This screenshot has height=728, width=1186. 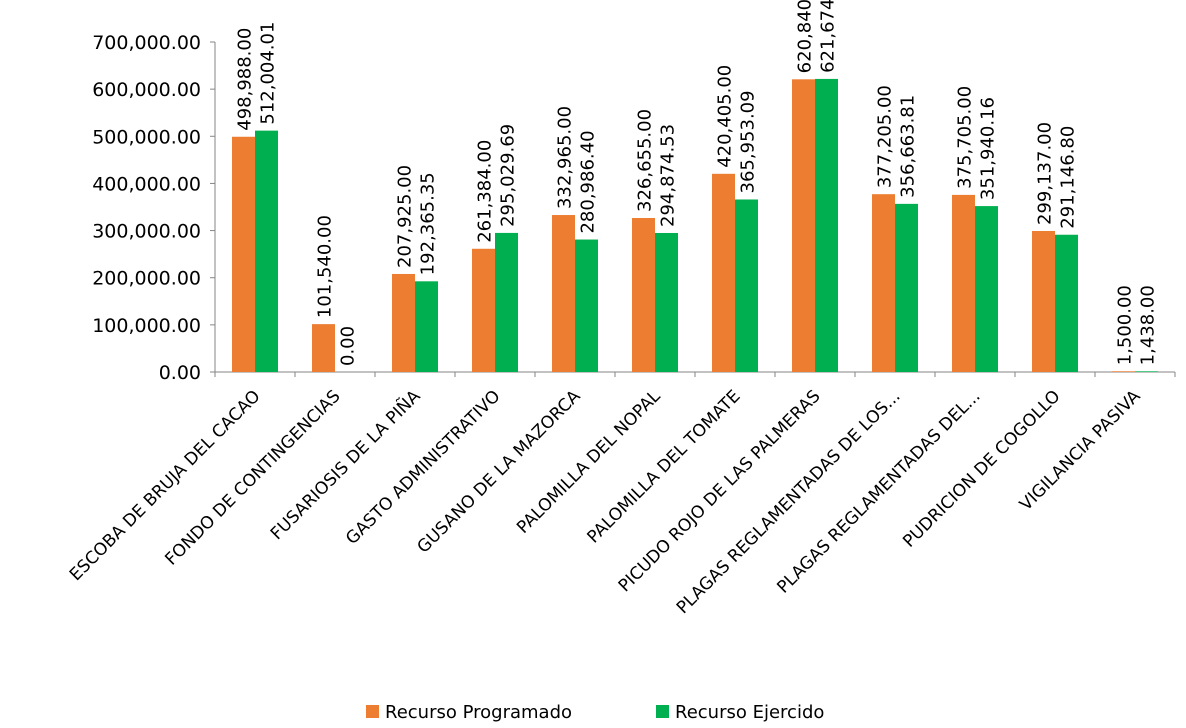 I want to click on category-label: GUSANO DE LA MAZORCA, so click(x=499, y=471).